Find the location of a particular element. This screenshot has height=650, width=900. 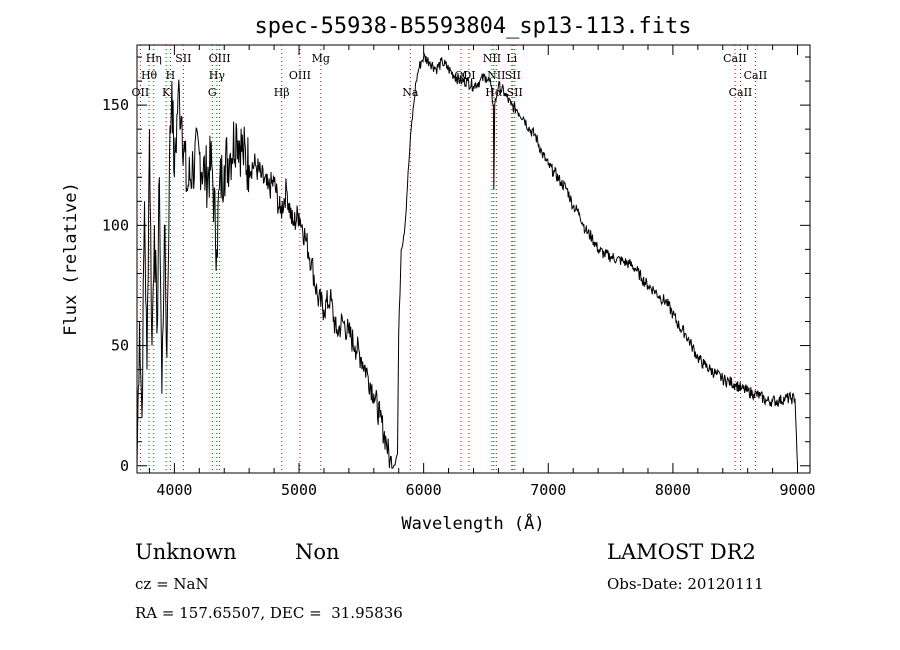

line-label: Hγ is located at coordinates (217, 75).